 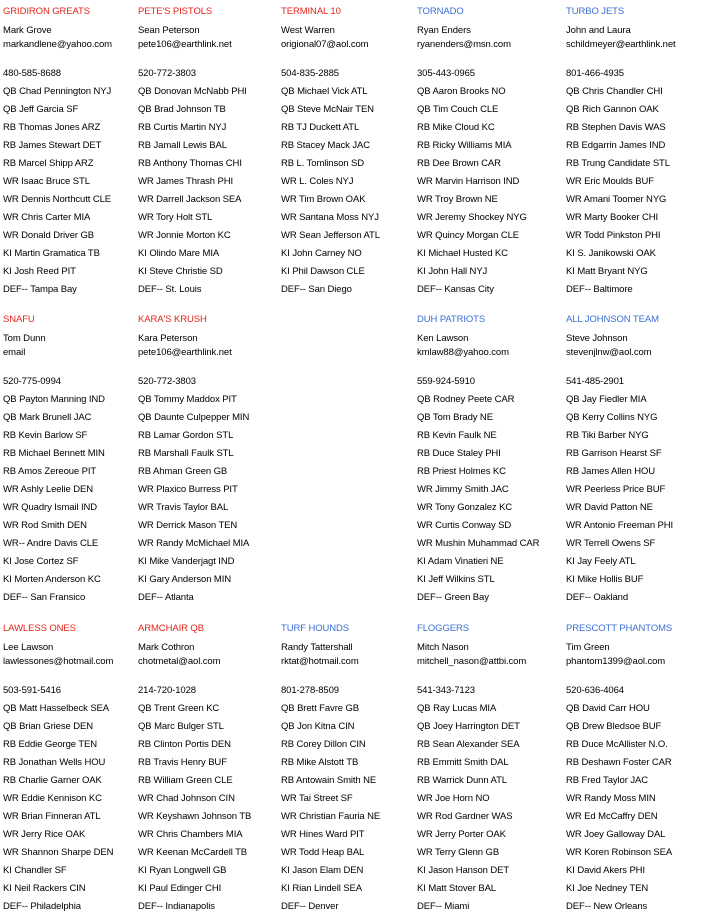 What do you see at coordinates (452, 271) in the screenshot?
I see `roster-entry: KI John Hall NYJ` at bounding box center [452, 271].